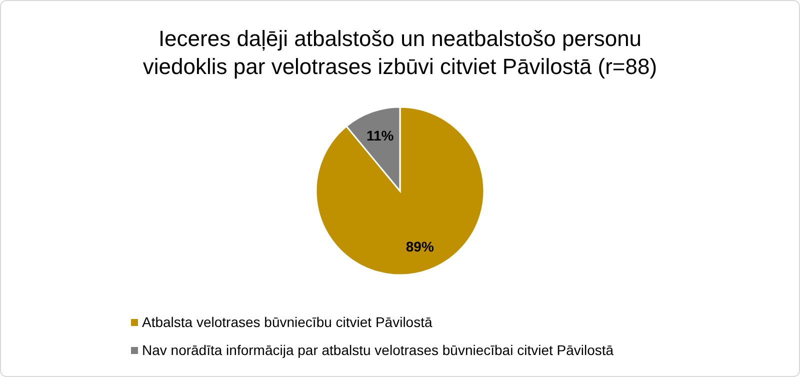 This screenshot has width=800, height=377. What do you see at coordinates (420, 246) in the screenshot?
I see `data-label: 89%` at bounding box center [420, 246].